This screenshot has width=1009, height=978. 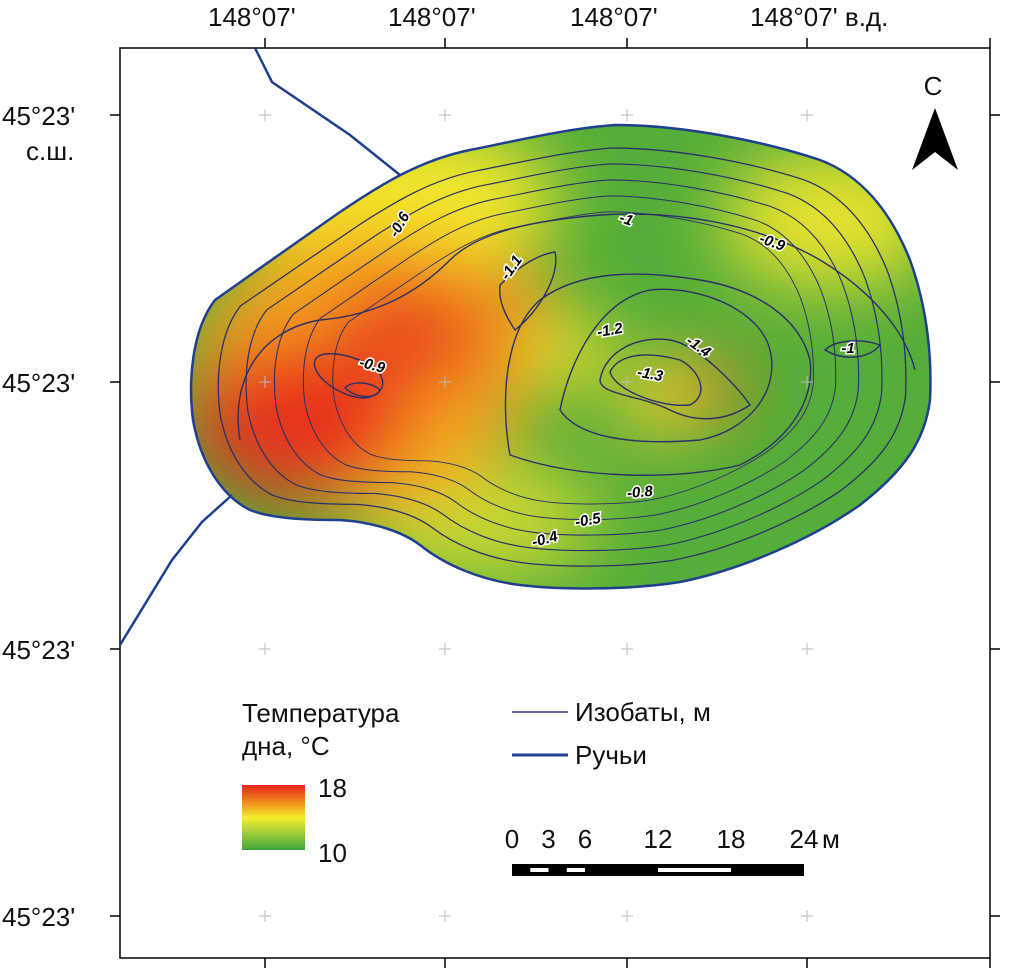 I want to click on legend-colorbar, so click(x=273, y=817).